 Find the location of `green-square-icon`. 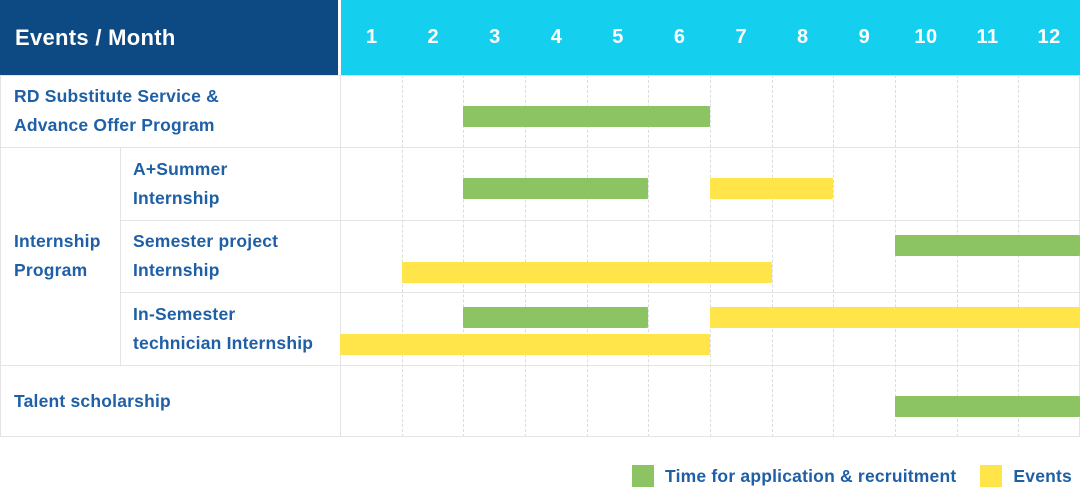

green-square-icon is located at coordinates (643, 476).